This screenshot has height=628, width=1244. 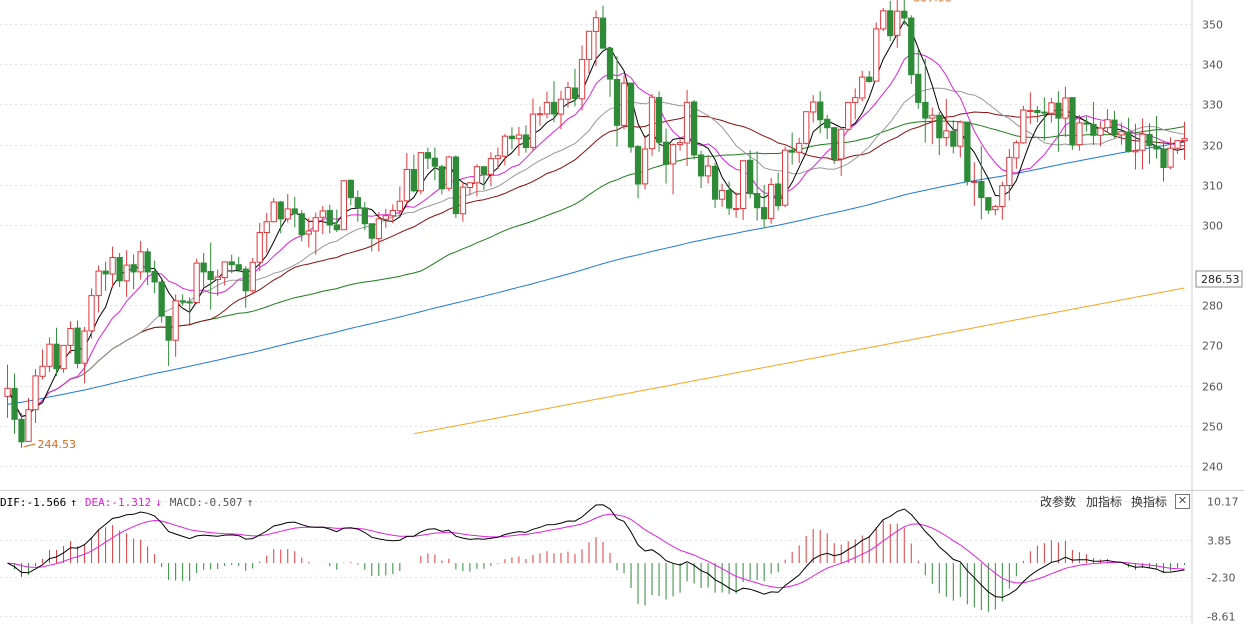 I want to click on main-y-tick-label: 240, so click(x=1212, y=467).